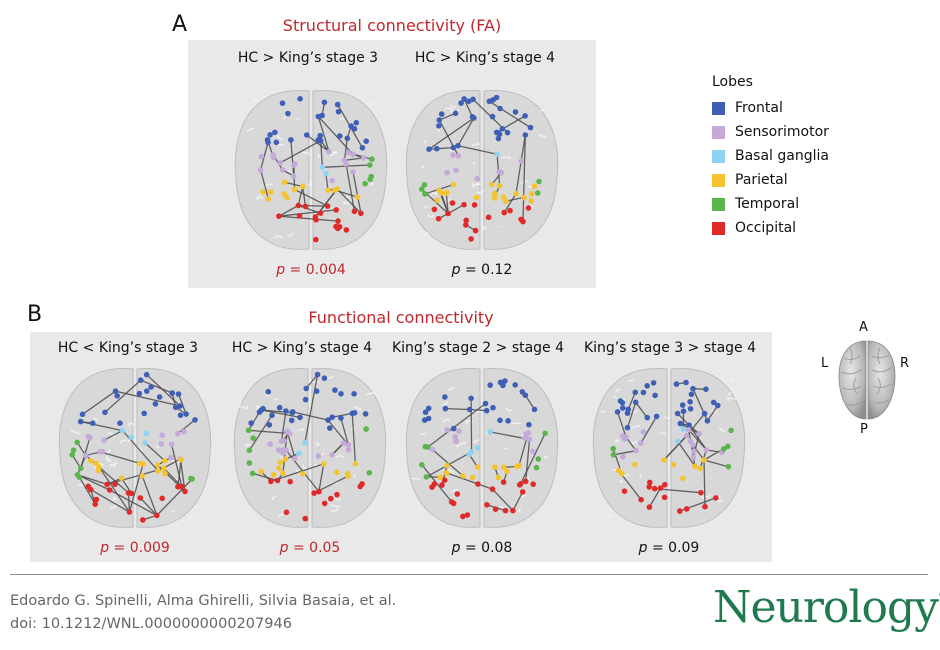  Describe the element at coordinates (867, 382) in the screenshot. I see `orientation-brain-icon` at that location.